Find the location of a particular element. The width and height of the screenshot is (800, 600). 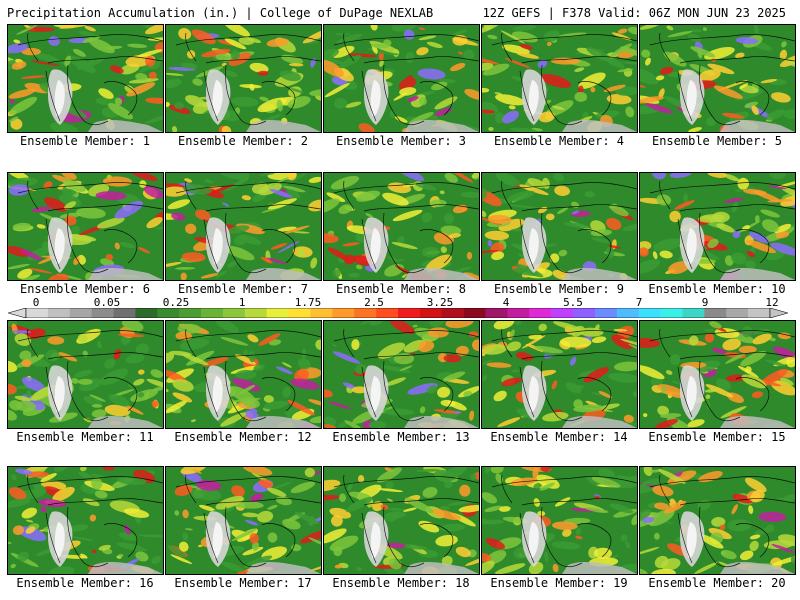

member-number: 5 is located at coordinates (775, 141).